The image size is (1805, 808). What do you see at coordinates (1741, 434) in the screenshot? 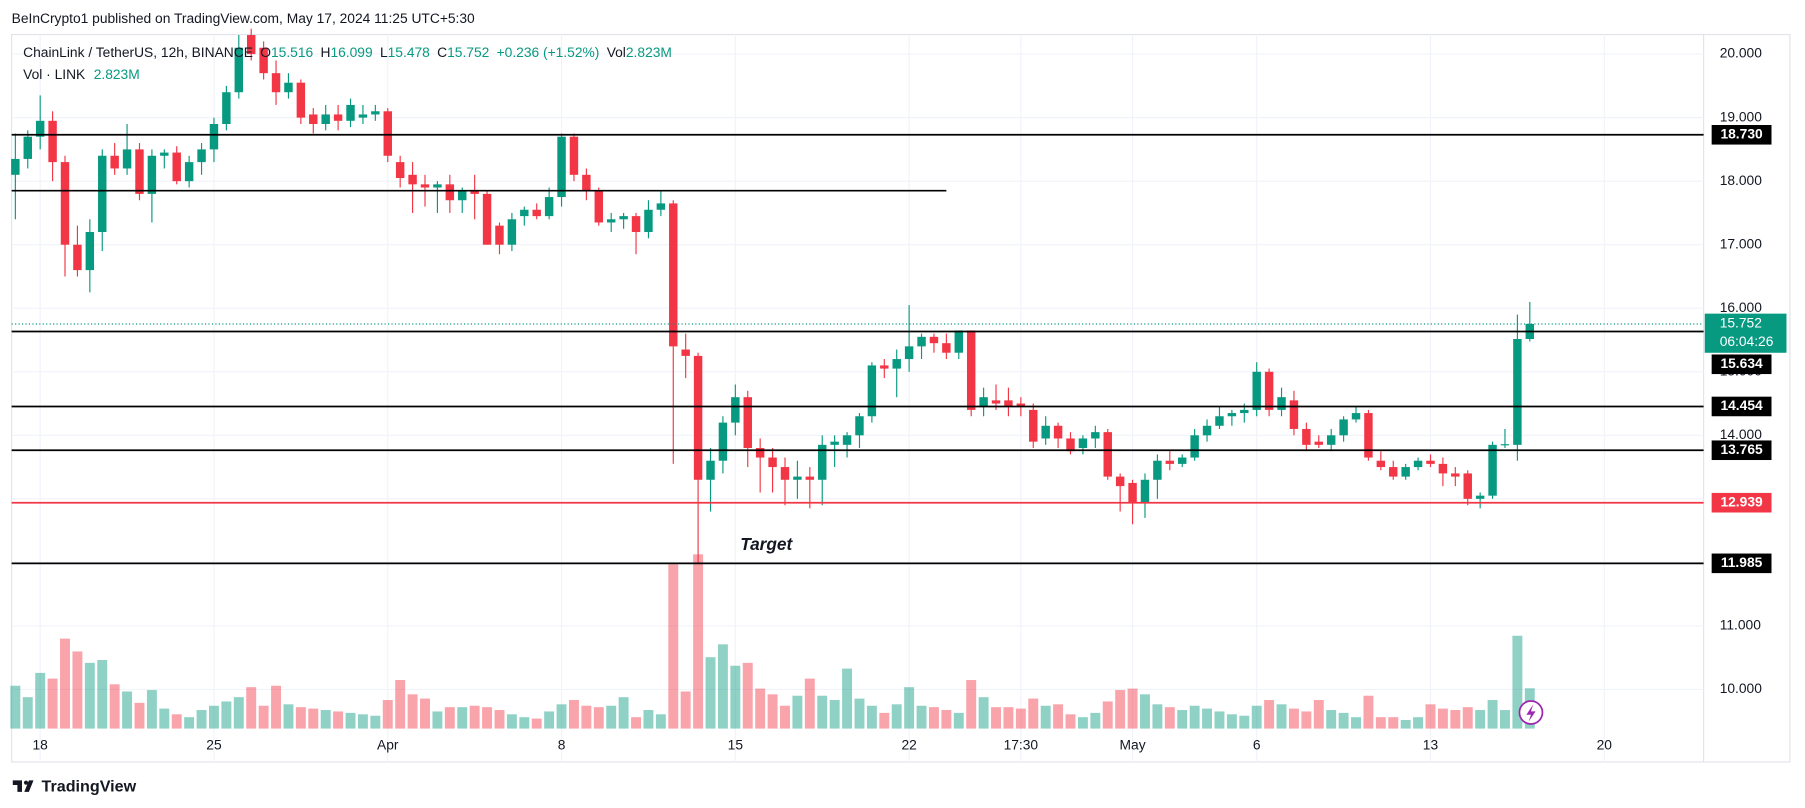
I see `y-tick-label: 14.000` at bounding box center [1741, 434].